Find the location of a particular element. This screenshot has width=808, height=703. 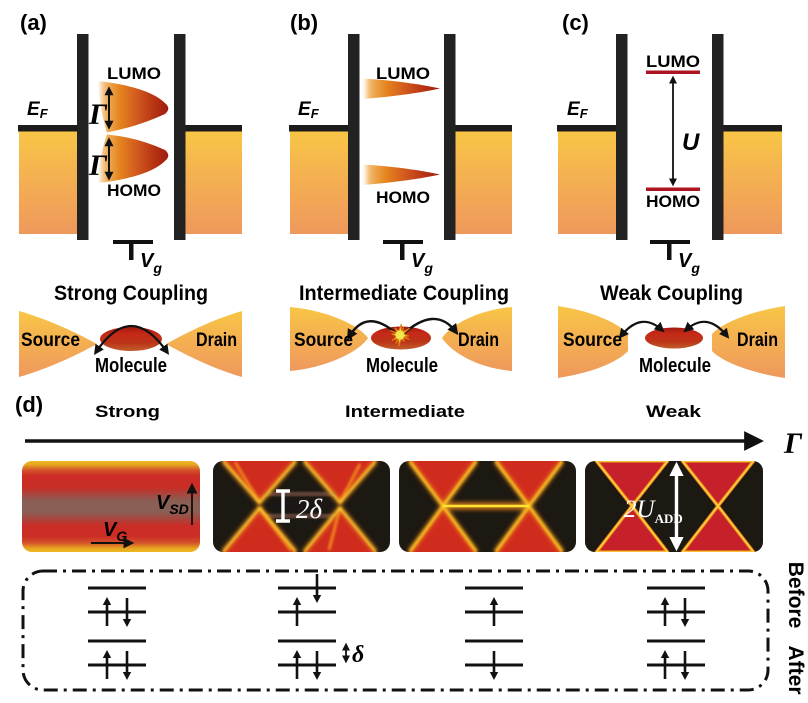

svg-text: (b) is located at coordinates (304, 22).